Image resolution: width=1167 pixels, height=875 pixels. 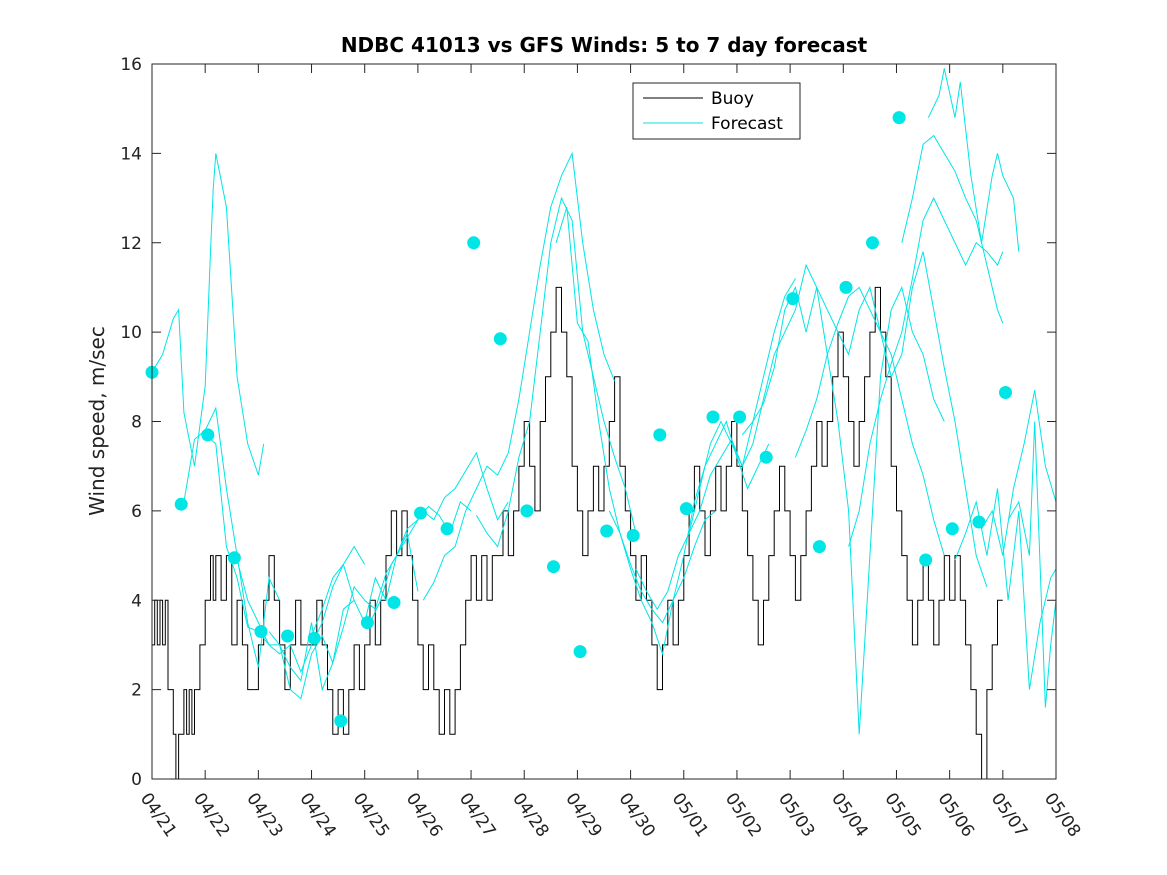 I want to click on legend-buoy-label: Buoy, so click(x=732, y=99).